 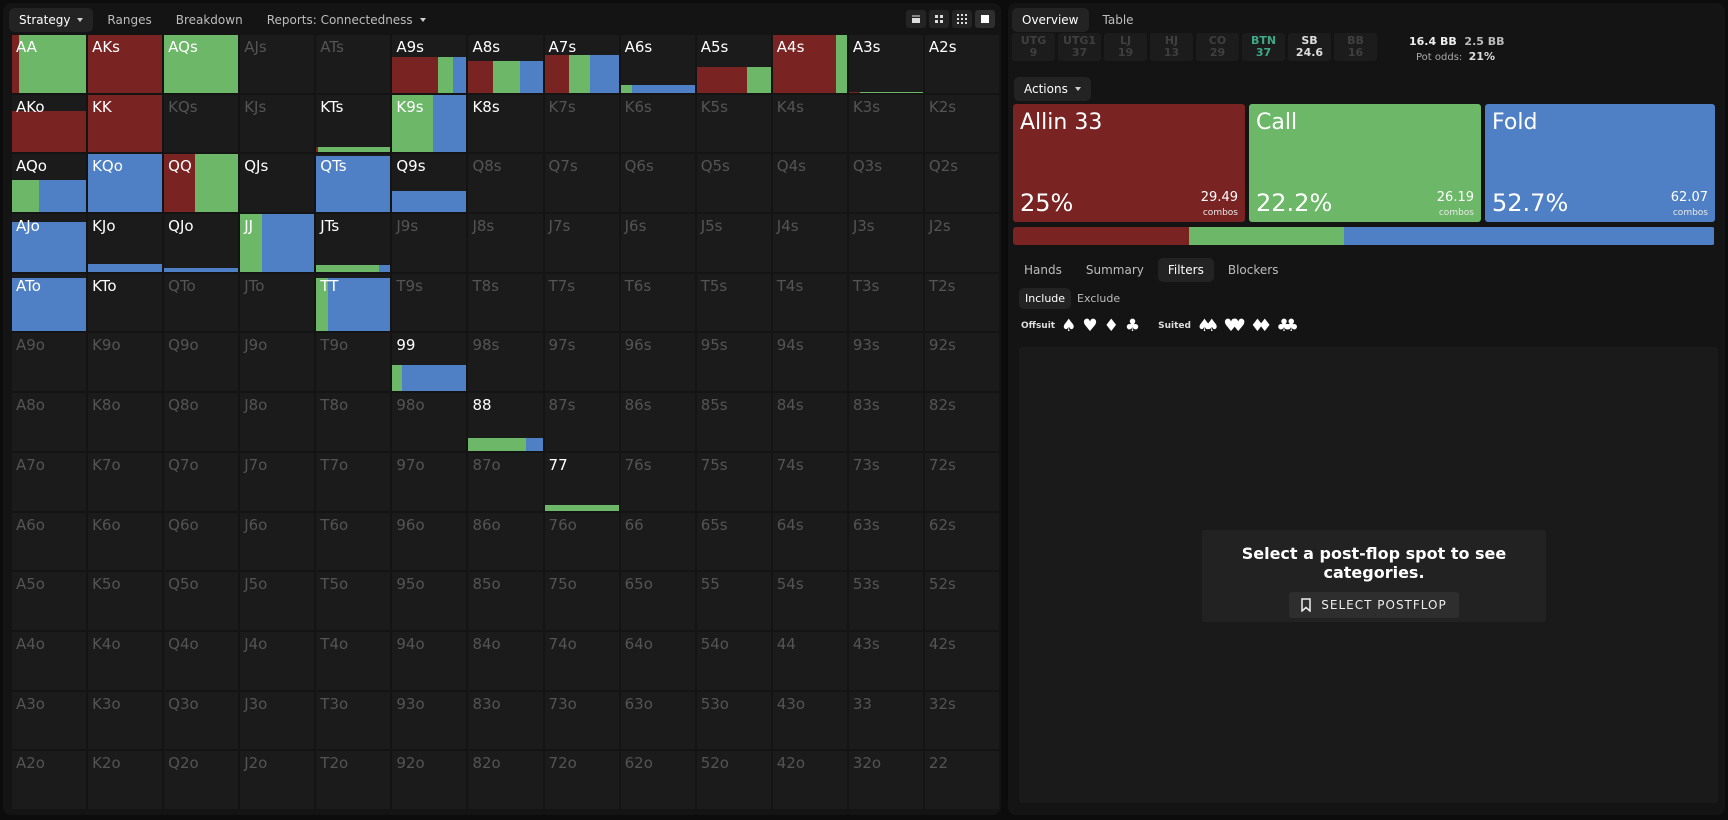 I want to click on hand-cell: 76o, so click(x=581, y=541).